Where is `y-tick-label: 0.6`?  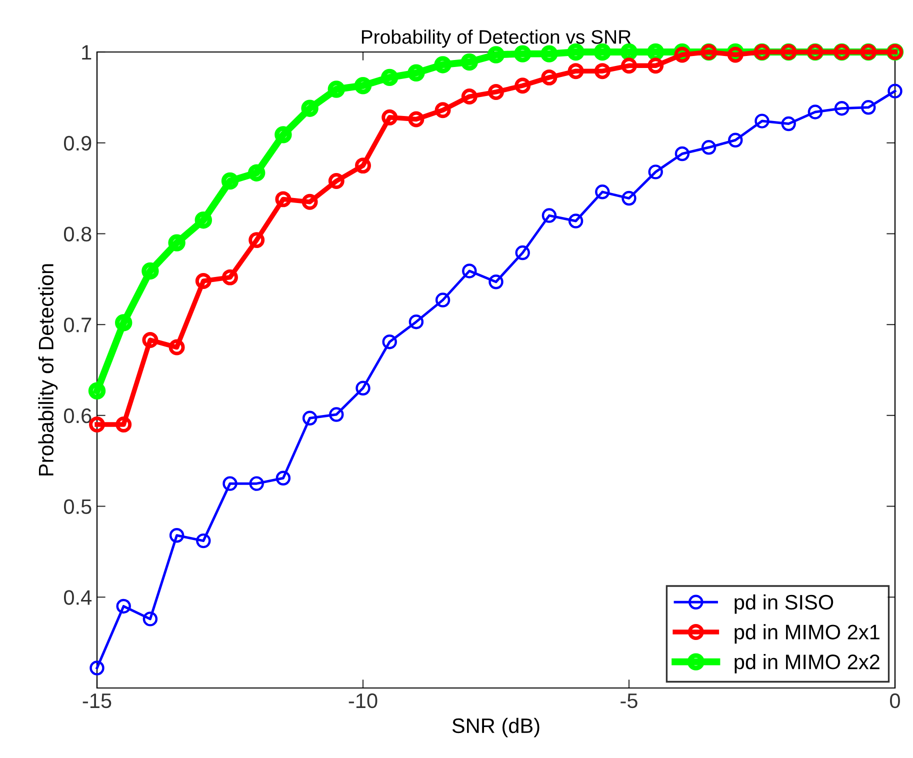 y-tick-label: 0.6 is located at coordinates (78, 416).